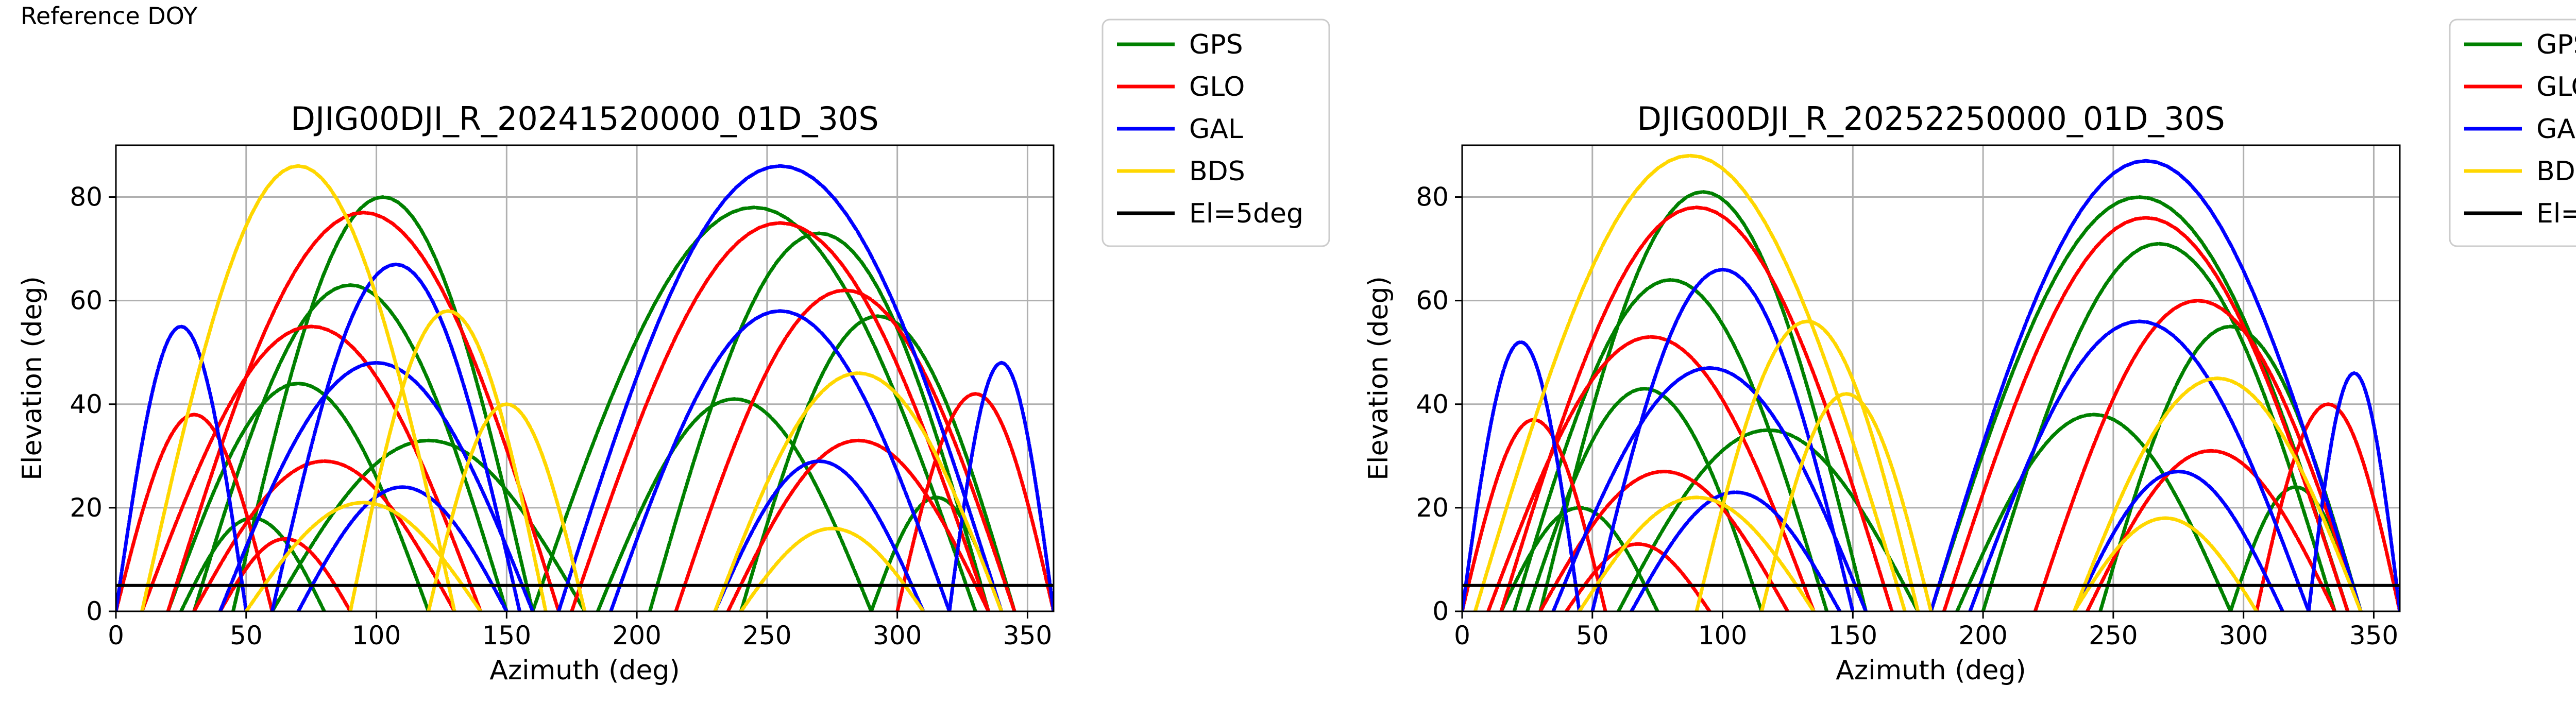  Describe the element at coordinates (2556, 129) in the screenshot. I see `legend-entry: GAL` at that location.